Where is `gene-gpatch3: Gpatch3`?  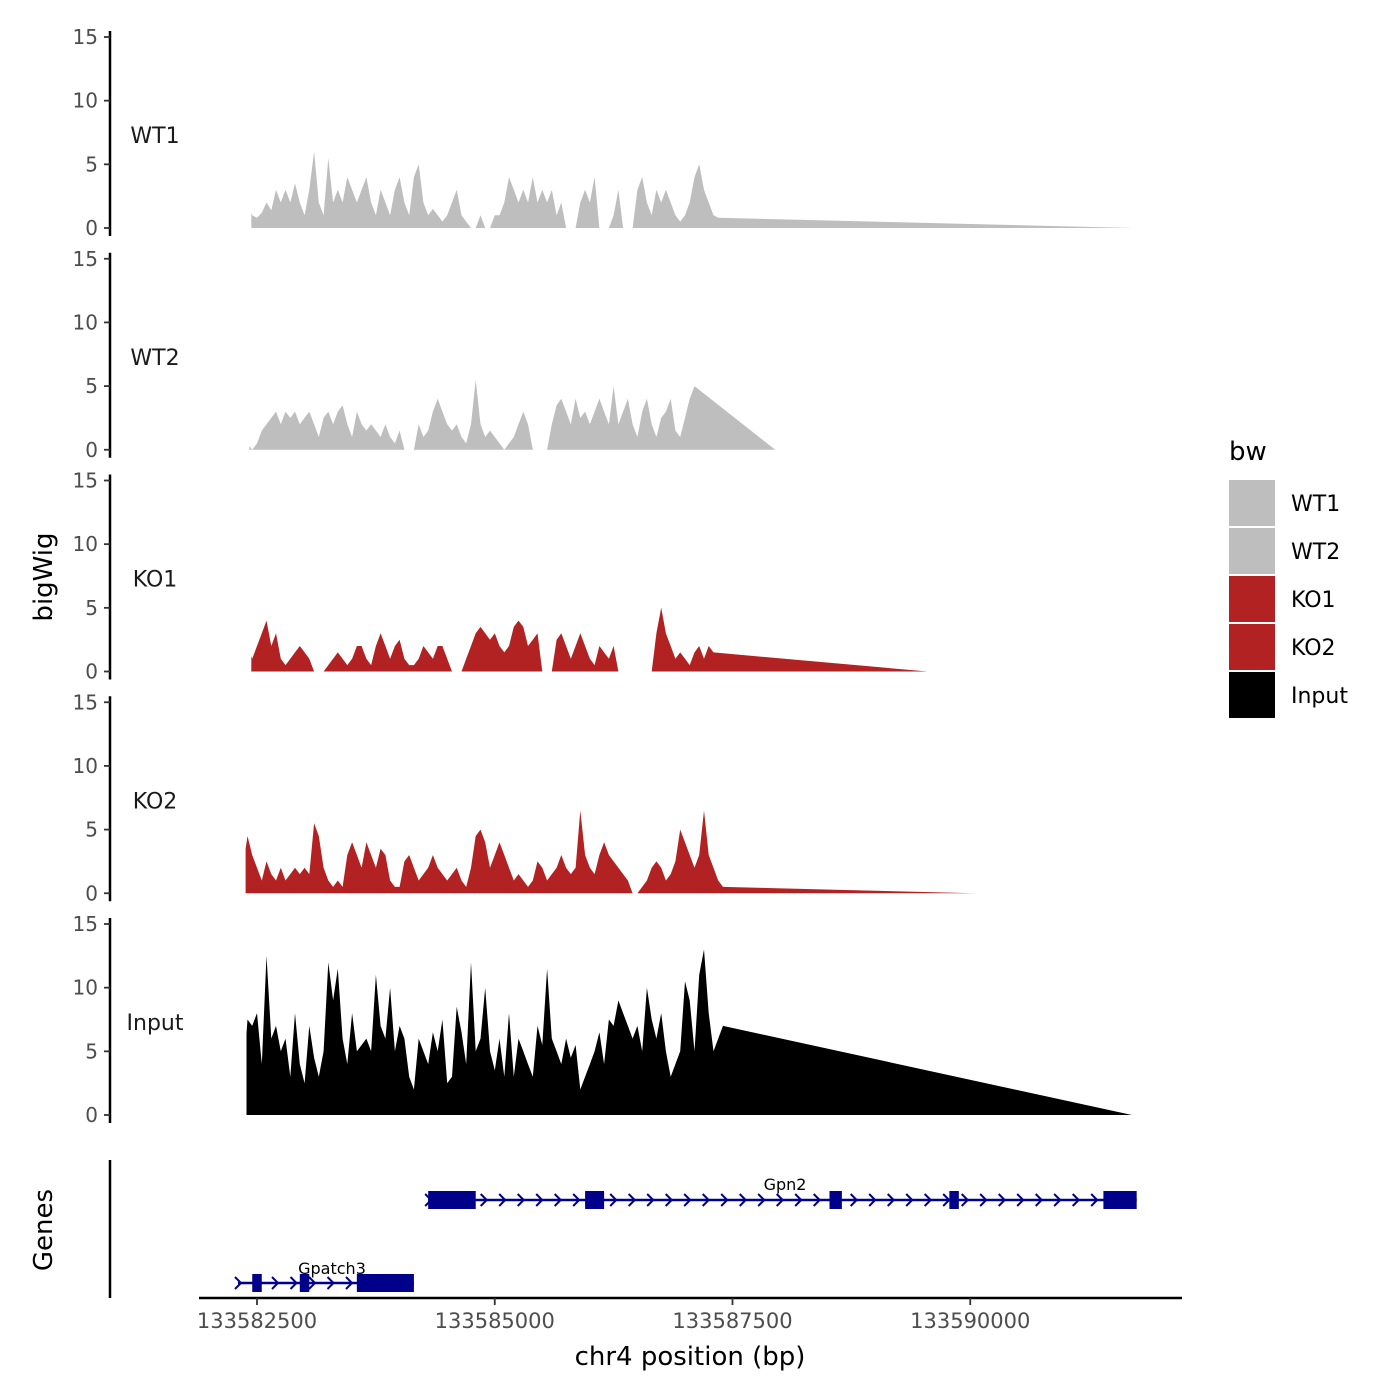 gene-gpatch3: Gpatch3 is located at coordinates (324, 1275).